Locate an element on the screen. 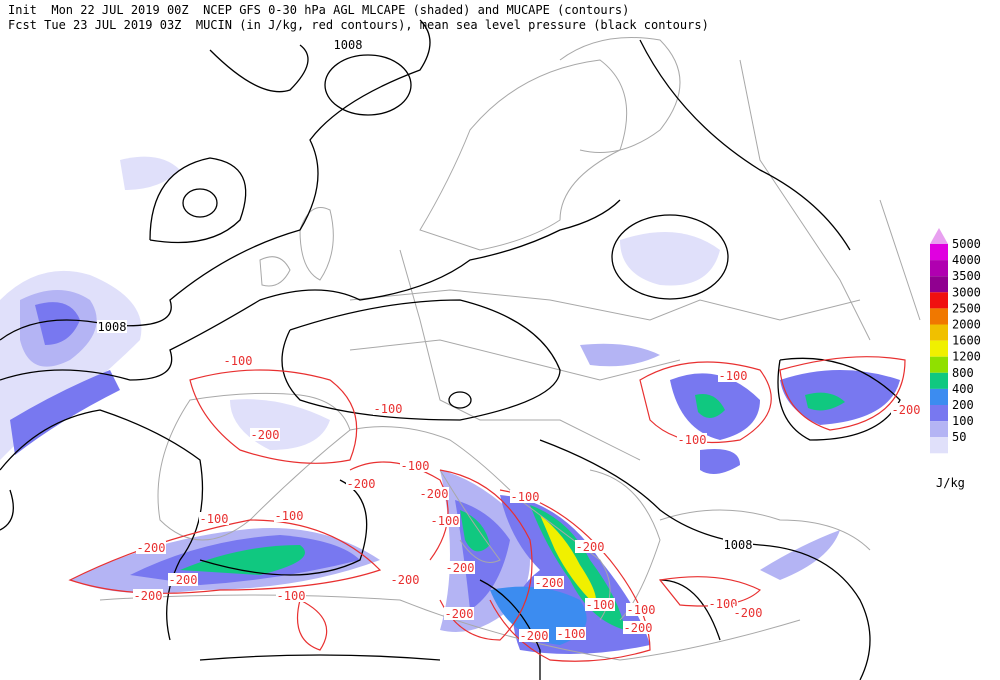  colorbar-label: 800 is located at coordinates (963, 373).